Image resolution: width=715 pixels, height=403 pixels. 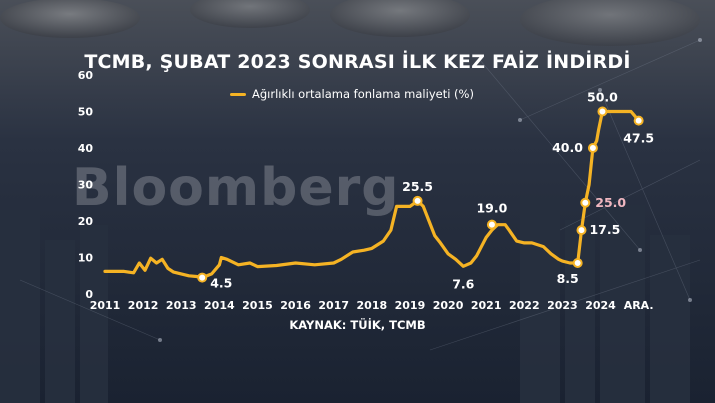 What do you see at coordinates (86, 221) in the screenshot?
I see `y-tick-label: 20` at bounding box center [86, 221].